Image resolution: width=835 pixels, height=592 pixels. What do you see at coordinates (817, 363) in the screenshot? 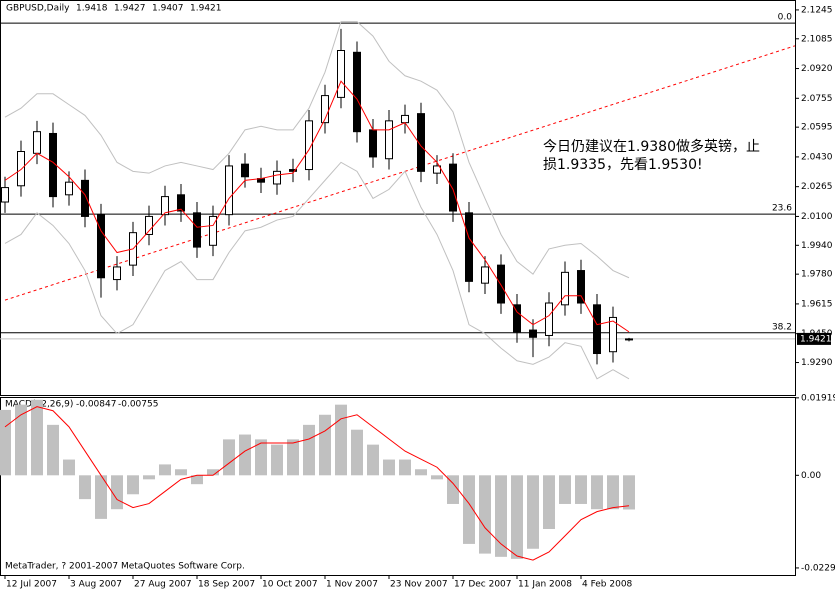
I see `y-tick-label: 1.9290` at bounding box center [817, 363].